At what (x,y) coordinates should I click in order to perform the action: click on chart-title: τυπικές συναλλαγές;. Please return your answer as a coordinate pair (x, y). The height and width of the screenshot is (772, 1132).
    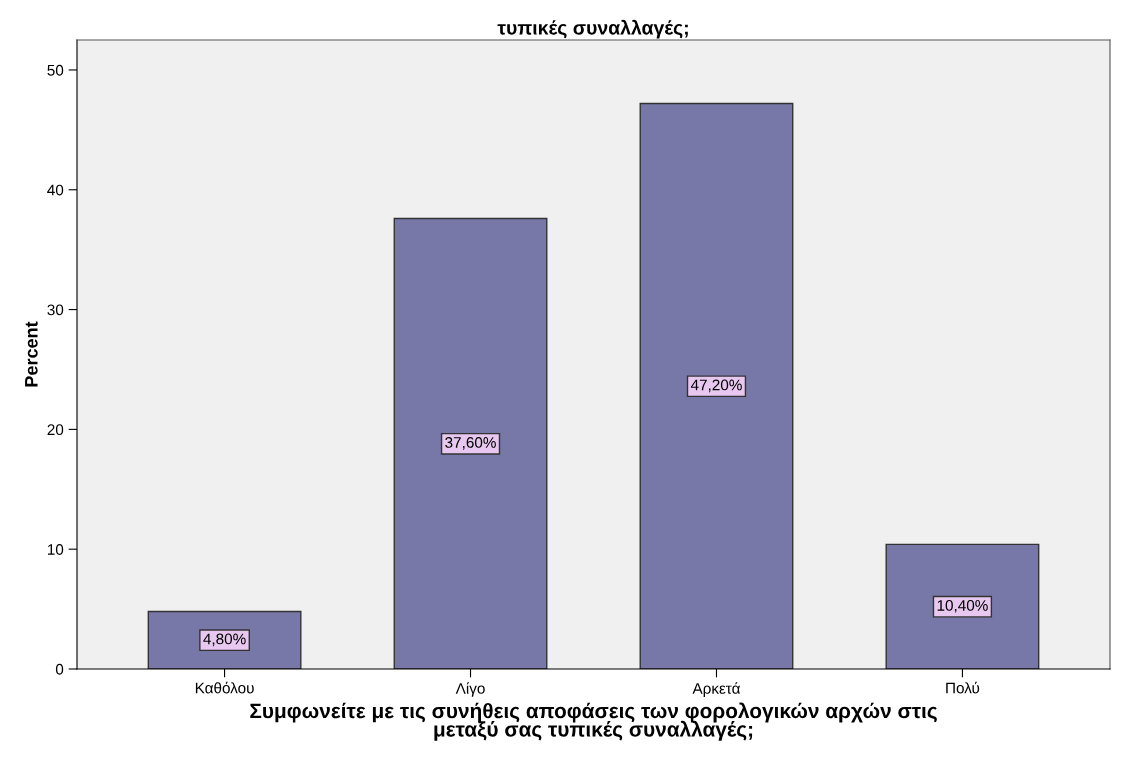
    Looking at the image, I should click on (592, 29).